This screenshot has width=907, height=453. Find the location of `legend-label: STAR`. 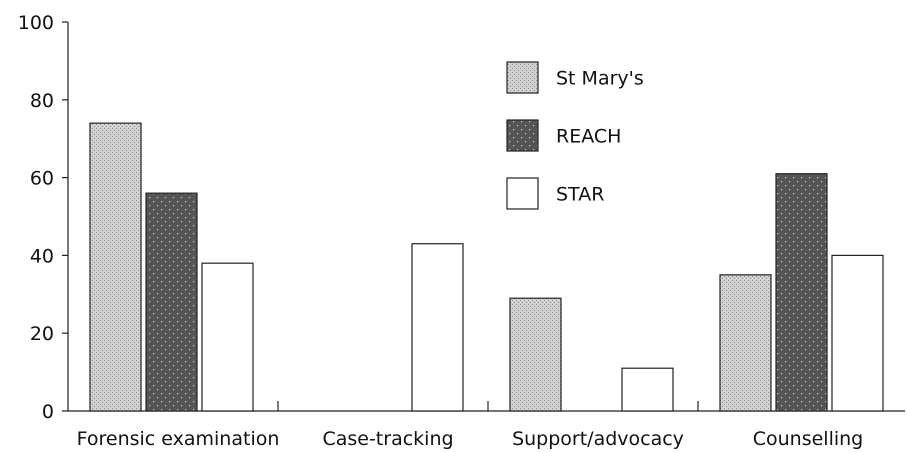

legend-label: STAR is located at coordinates (580, 195).